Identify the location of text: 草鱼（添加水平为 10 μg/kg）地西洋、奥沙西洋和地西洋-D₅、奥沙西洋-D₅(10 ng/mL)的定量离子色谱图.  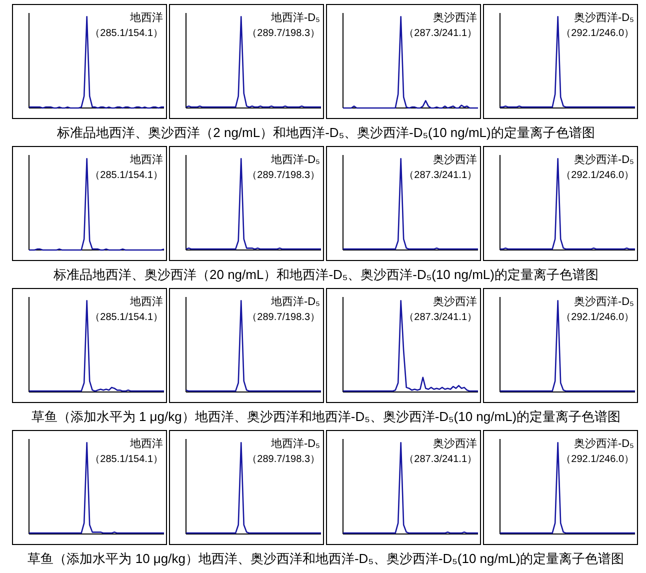
(326, 559).